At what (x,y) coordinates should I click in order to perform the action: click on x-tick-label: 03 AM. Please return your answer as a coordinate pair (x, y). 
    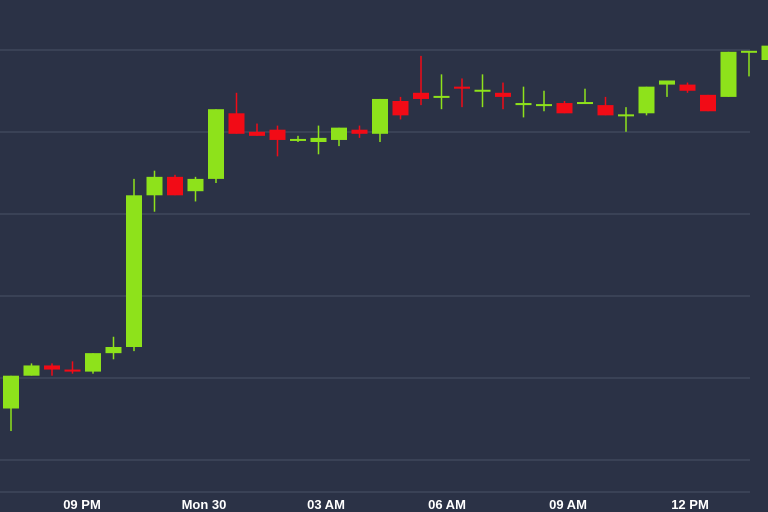
    Looking at the image, I should click on (326, 504).